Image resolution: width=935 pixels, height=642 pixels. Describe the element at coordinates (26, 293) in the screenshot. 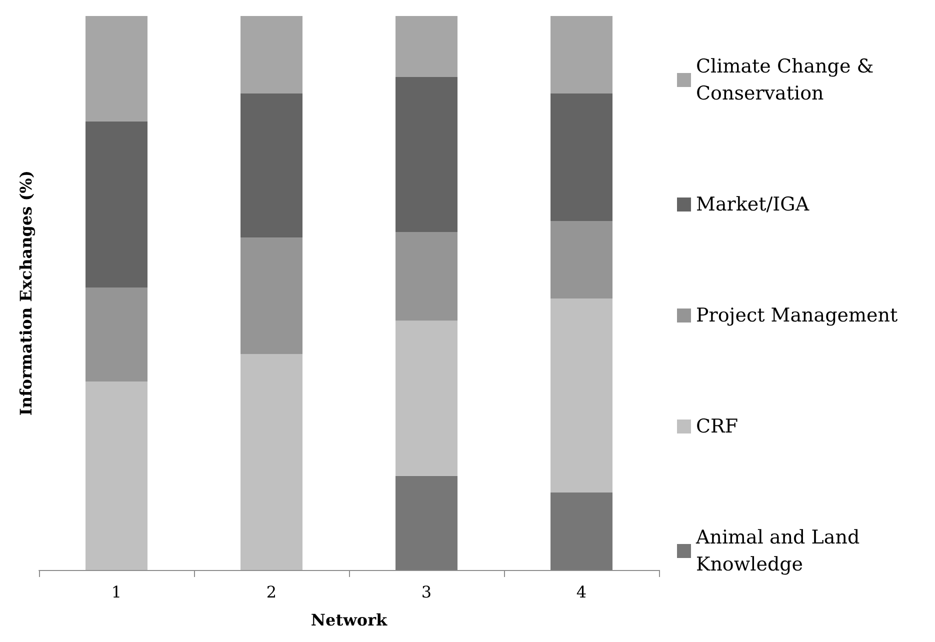

I see `y-axis-title: Information Exchanges (%)` at that location.